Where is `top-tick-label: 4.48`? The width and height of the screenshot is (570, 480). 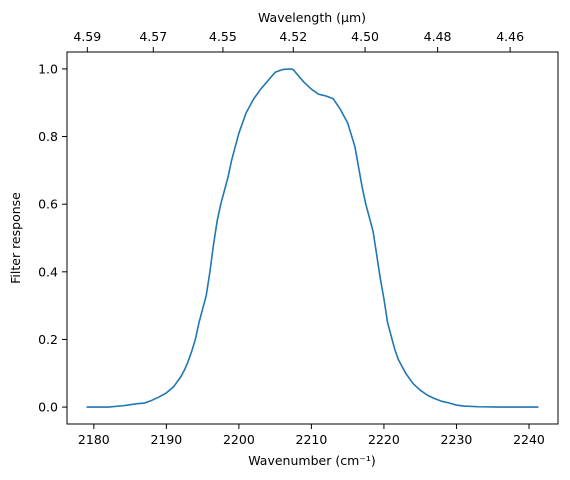
top-tick-label: 4.48 is located at coordinates (438, 36).